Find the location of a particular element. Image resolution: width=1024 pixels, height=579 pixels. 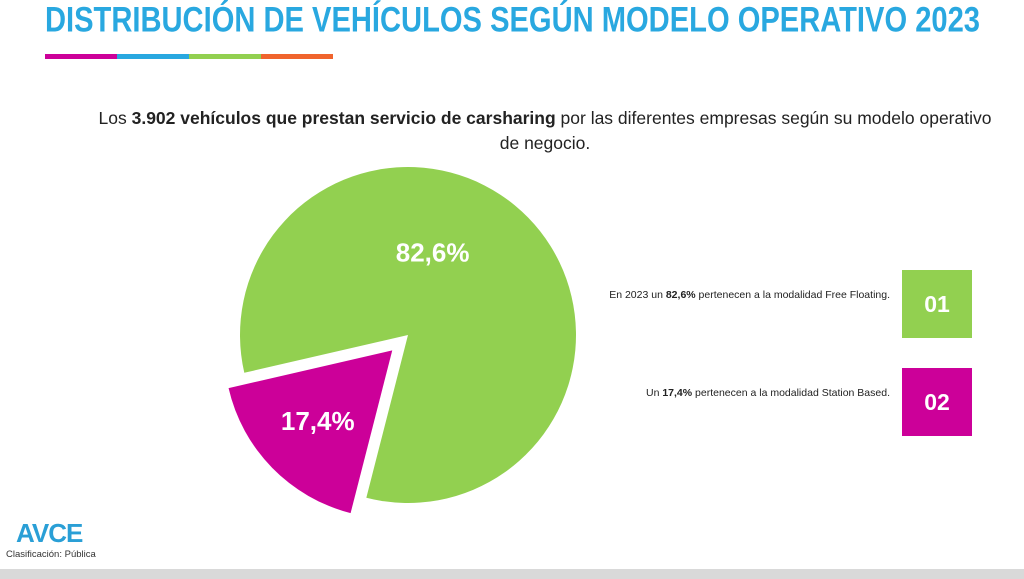

pie-slice is located at coordinates (310, 432).